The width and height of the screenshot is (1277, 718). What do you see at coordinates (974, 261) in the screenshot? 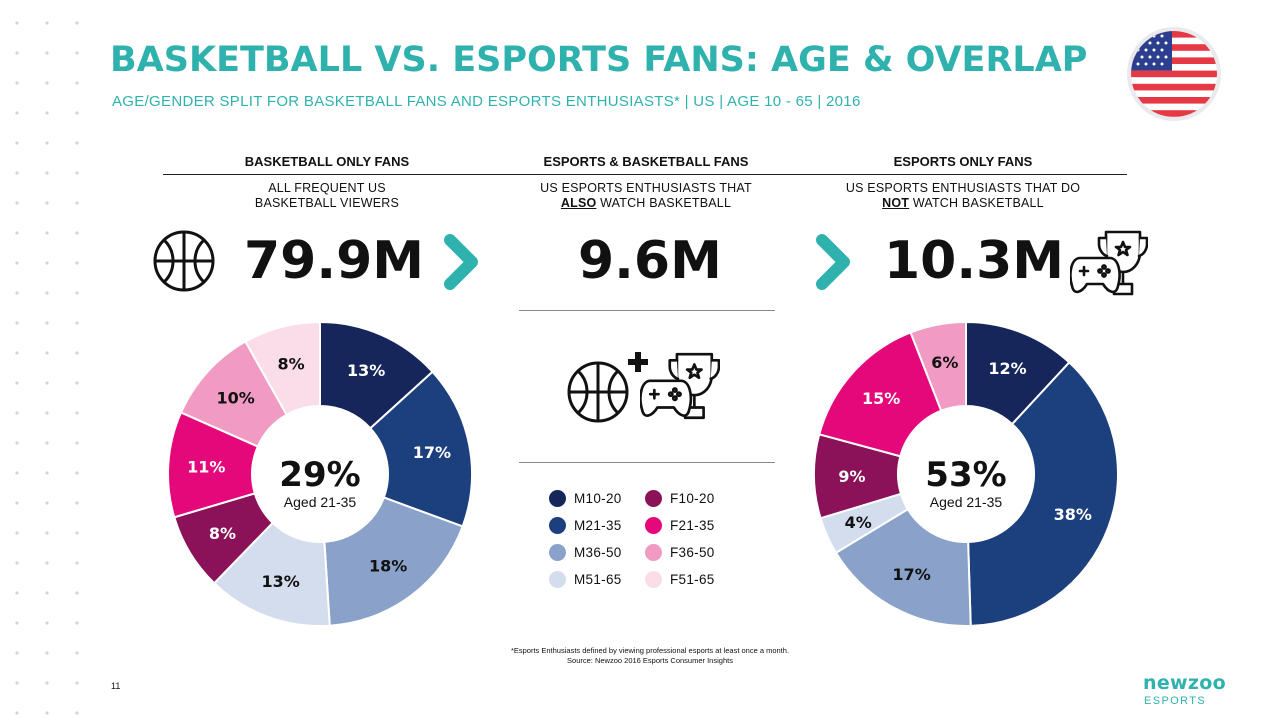
I see `value-esports-only: 10.3M` at bounding box center [974, 261].